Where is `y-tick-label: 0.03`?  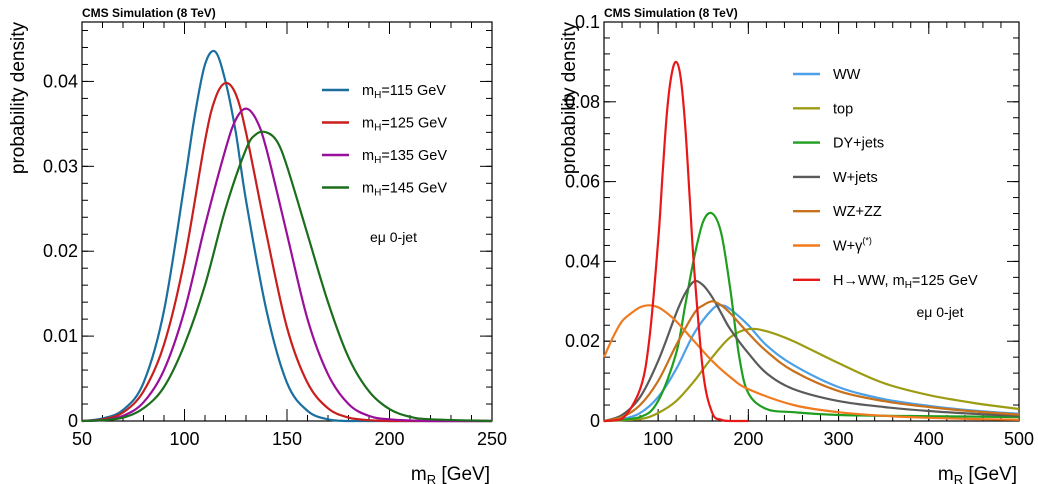
y-tick-label: 0.03 is located at coordinates (60, 166).